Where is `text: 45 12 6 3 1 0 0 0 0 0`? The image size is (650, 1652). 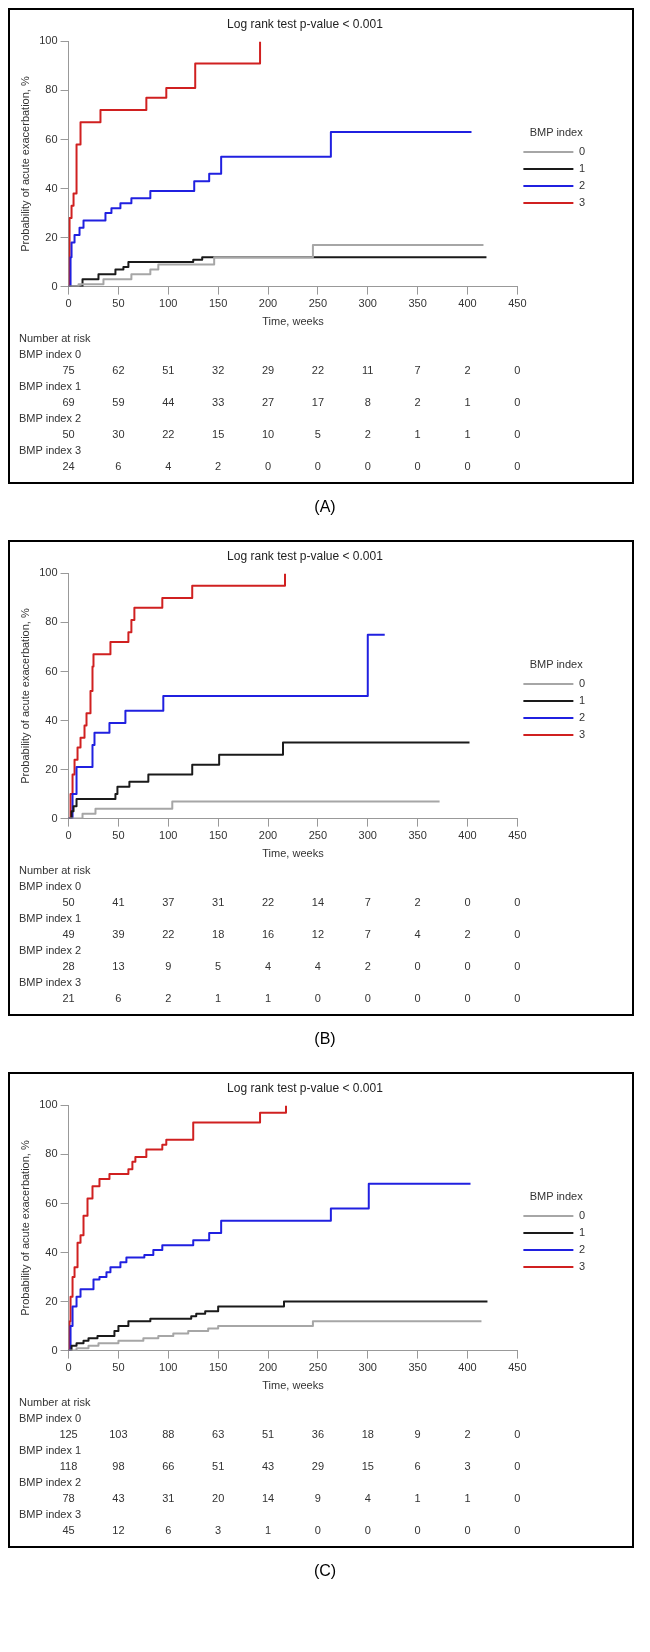
text: 45 12 6 3 1 0 0 0 0 0 is located at coordinates (291, 1530).